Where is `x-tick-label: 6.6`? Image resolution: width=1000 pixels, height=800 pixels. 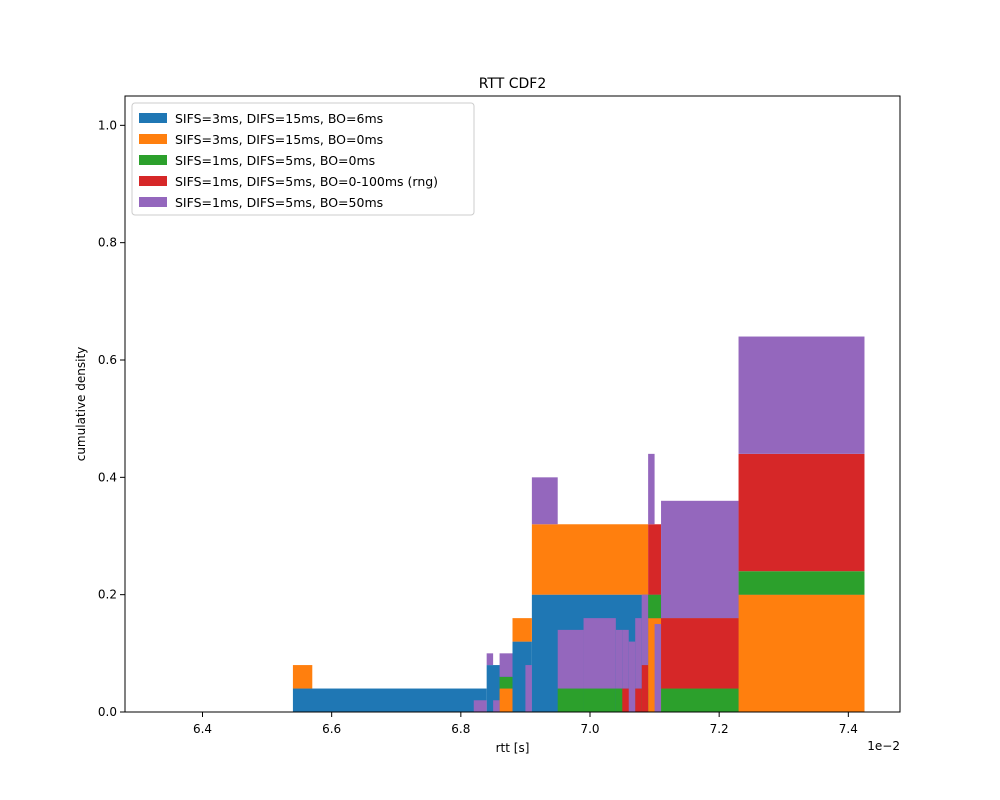
x-tick-label: 6.6 is located at coordinates (331, 729).